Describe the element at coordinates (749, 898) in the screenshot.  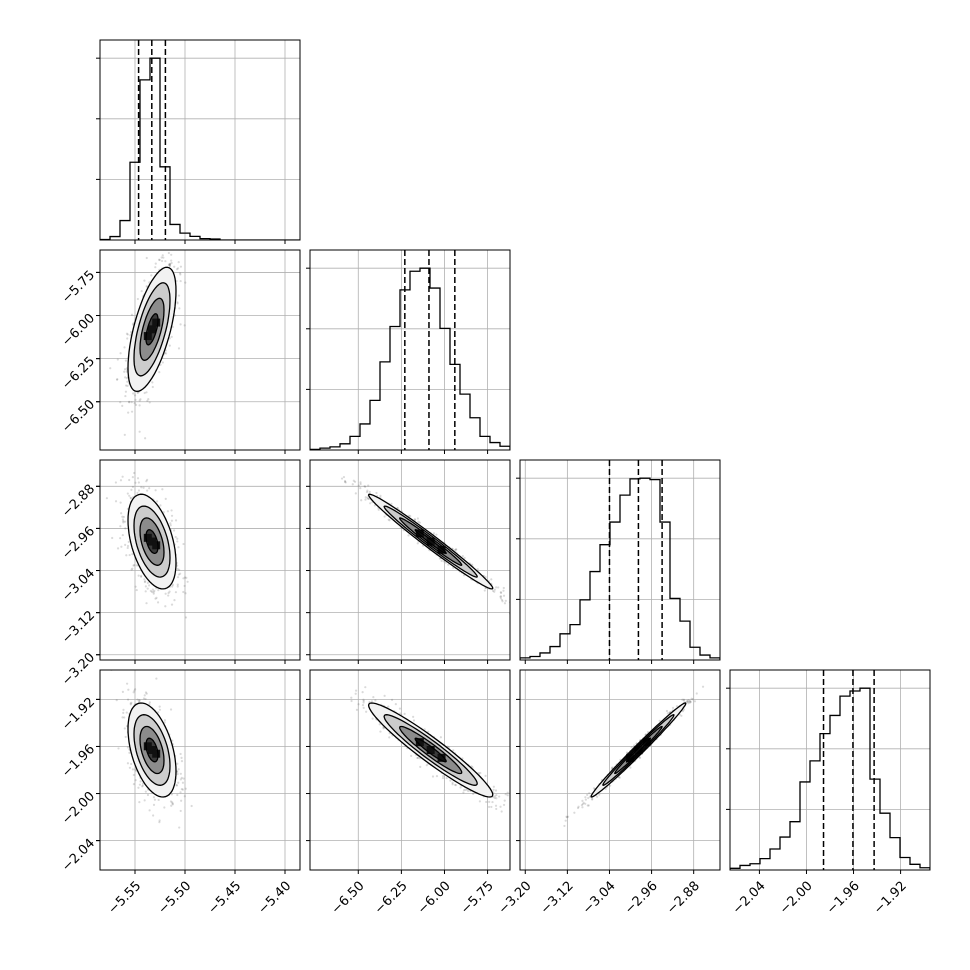
I see `x-tick-label: −2.04` at that location.